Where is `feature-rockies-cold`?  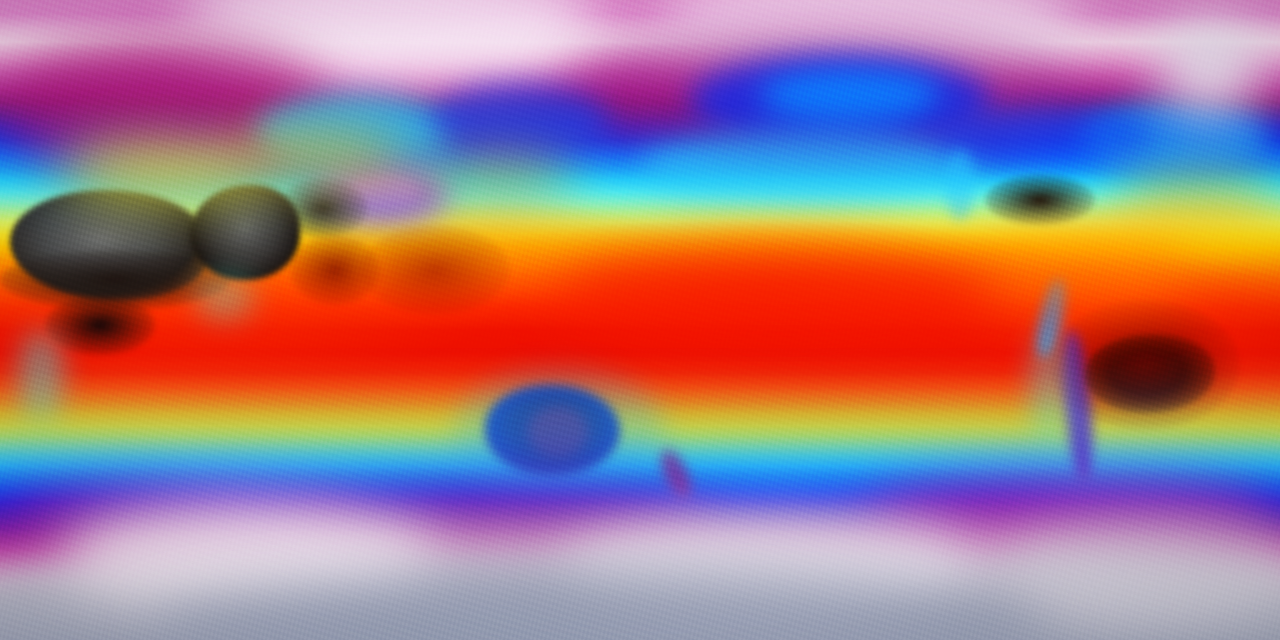 feature-rockies-cold is located at coordinates (960, 185).